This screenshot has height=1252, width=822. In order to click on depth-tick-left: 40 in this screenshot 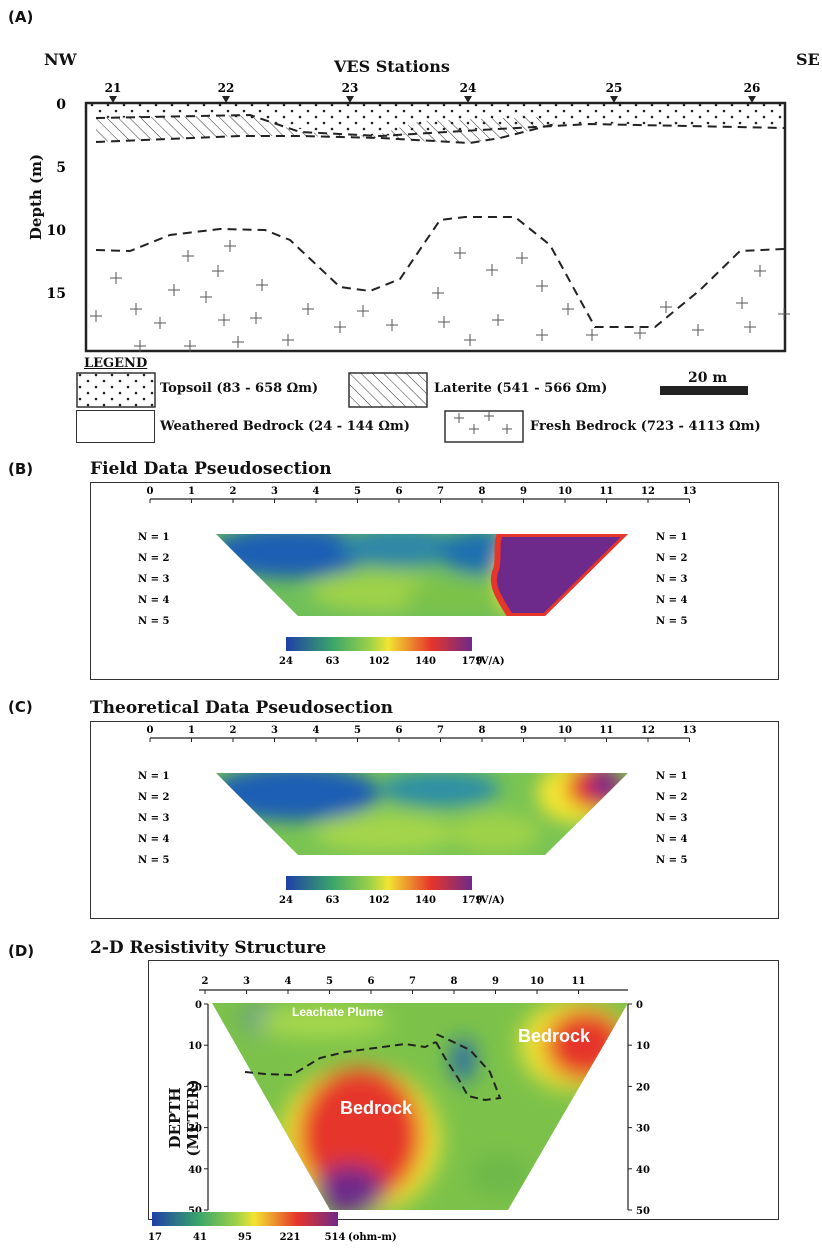, I will do `click(195, 1170)`.